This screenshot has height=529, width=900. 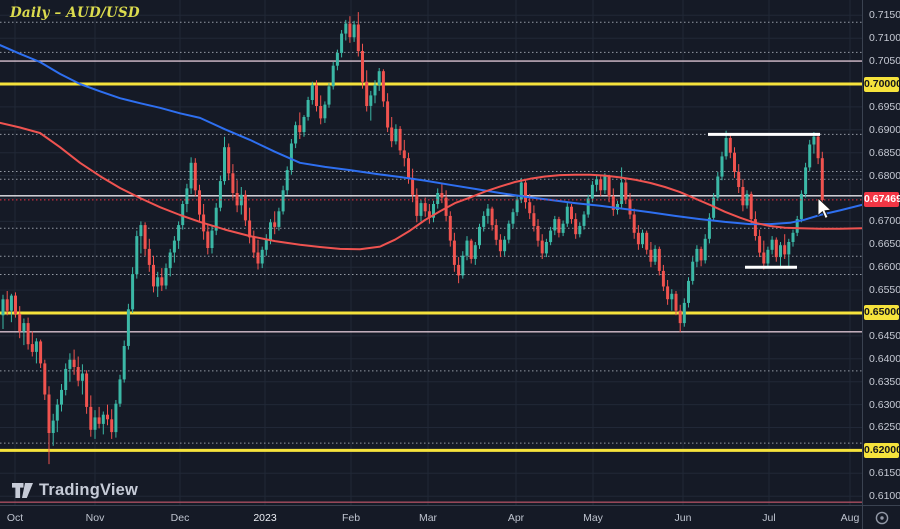 What do you see at coordinates (180, 518) in the screenshot?
I see `time-tick-label: Dec` at bounding box center [180, 518].